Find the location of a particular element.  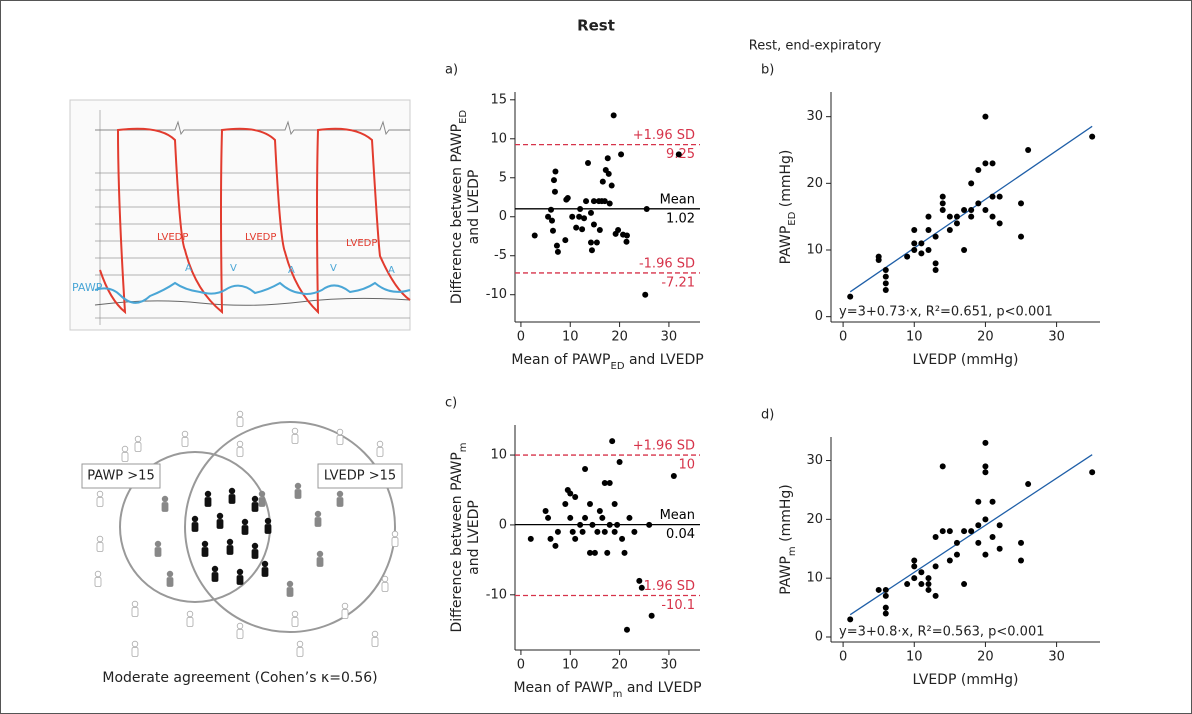

fit-annotation: y=3+0.8·x, R²=0.563, p<0.001 is located at coordinates (942, 632).